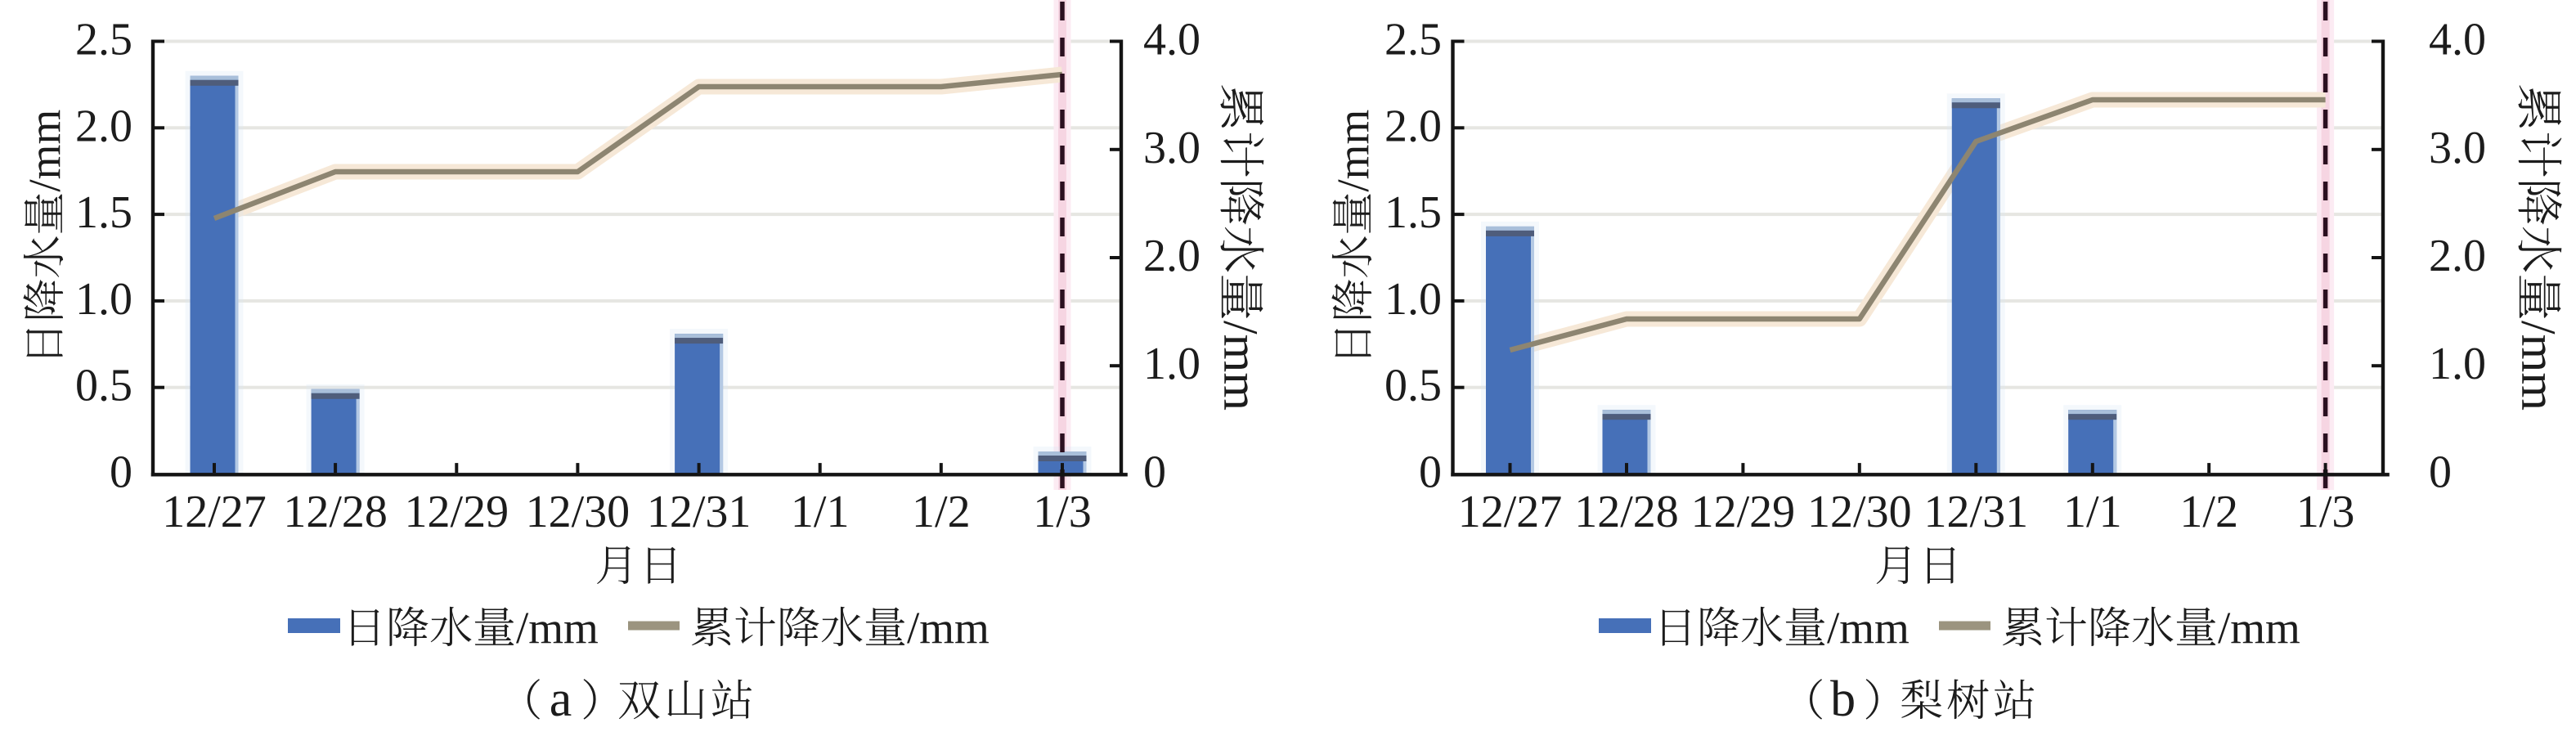 This screenshot has width=2576, height=732. What do you see at coordinates (1843, 699) in the screenshot?
I see `svg-text: b` at bounding box center [1843, 699].